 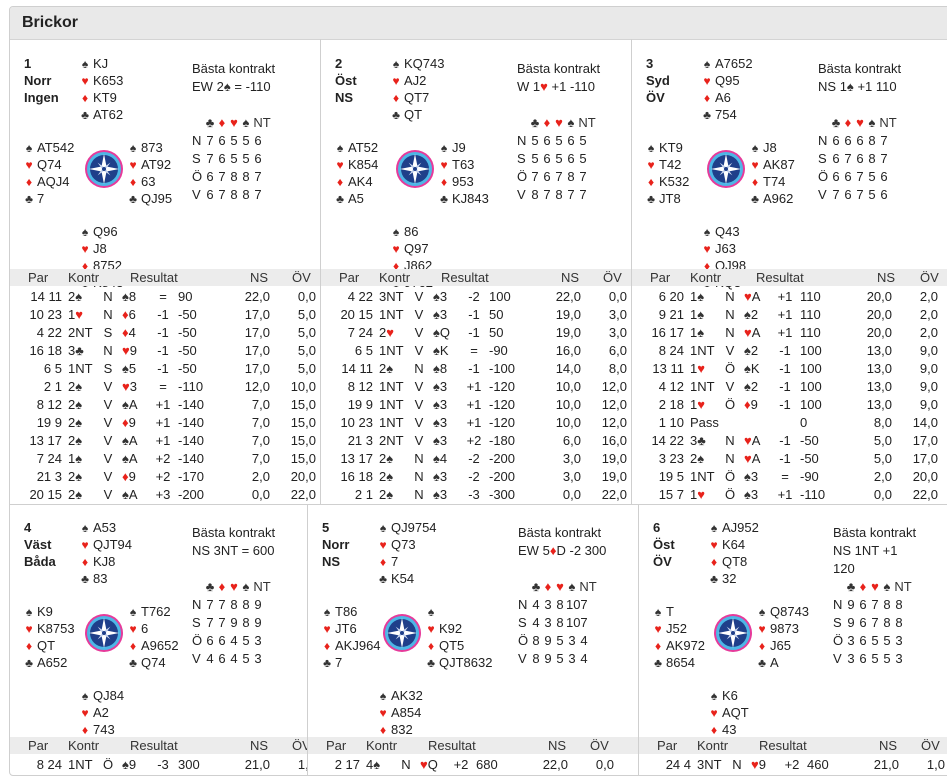 What do you see at coordinates (851, 586) in the screenshot?
I see `dd-head-0: ♣` at bounding box center [851, 586].